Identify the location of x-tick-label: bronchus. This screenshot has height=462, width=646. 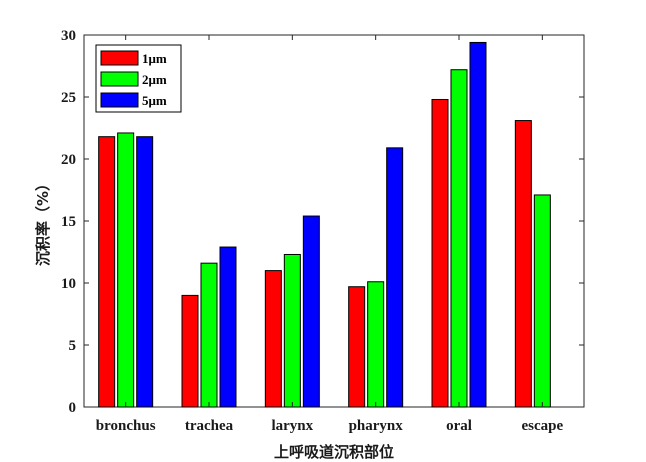
(126, 426).